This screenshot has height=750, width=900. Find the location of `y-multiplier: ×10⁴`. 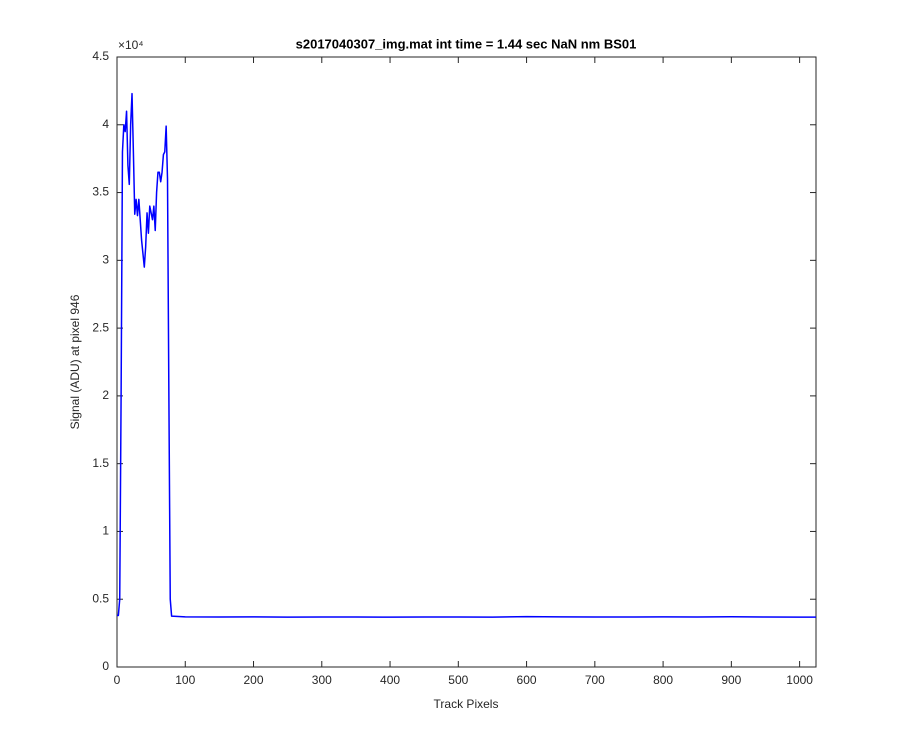

y-multiplier: ×10⁴ is located at coordinates (131, 45).